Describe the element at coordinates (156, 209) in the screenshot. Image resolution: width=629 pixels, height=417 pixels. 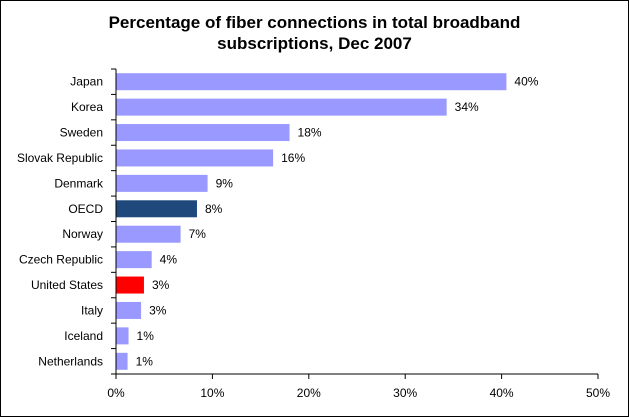
I see `bar-oecd` at that location.